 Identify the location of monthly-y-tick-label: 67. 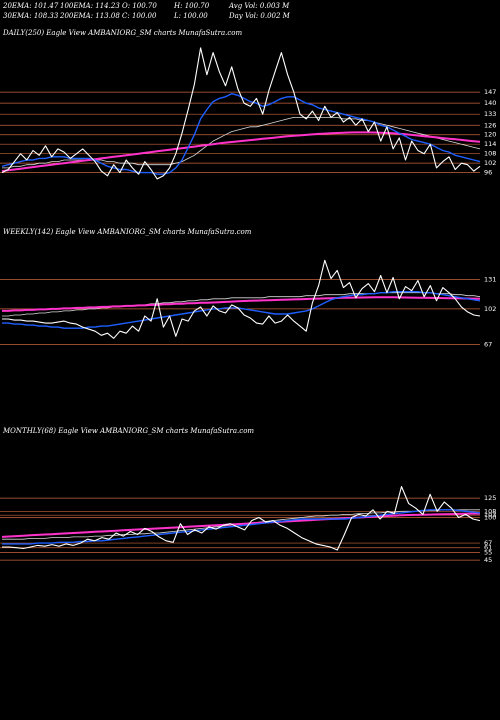
(488, 543).